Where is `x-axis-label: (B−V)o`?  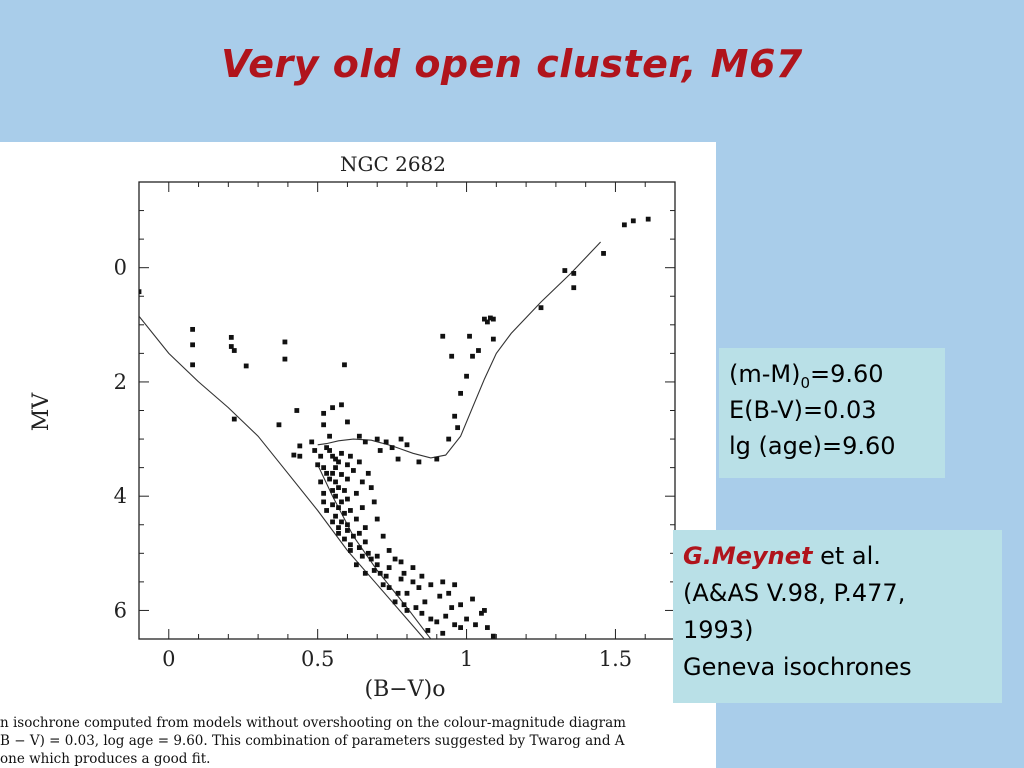 x-axis-label: (B−V)o is located at coordinates (405, 689).